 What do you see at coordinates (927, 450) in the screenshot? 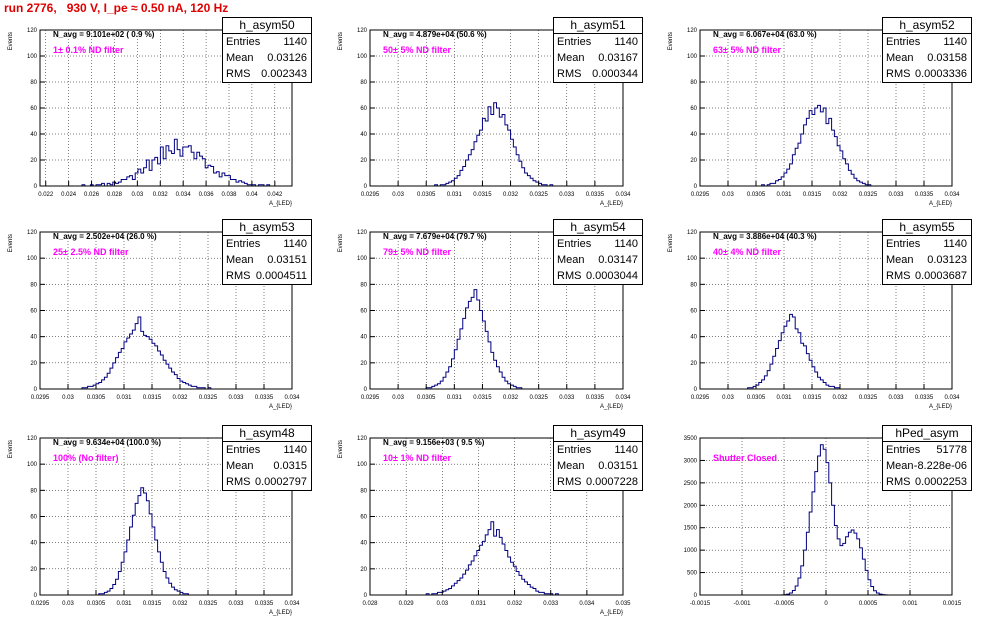
I see `stats-row-entries: Entries 51778` at bounding box center [927, 450].